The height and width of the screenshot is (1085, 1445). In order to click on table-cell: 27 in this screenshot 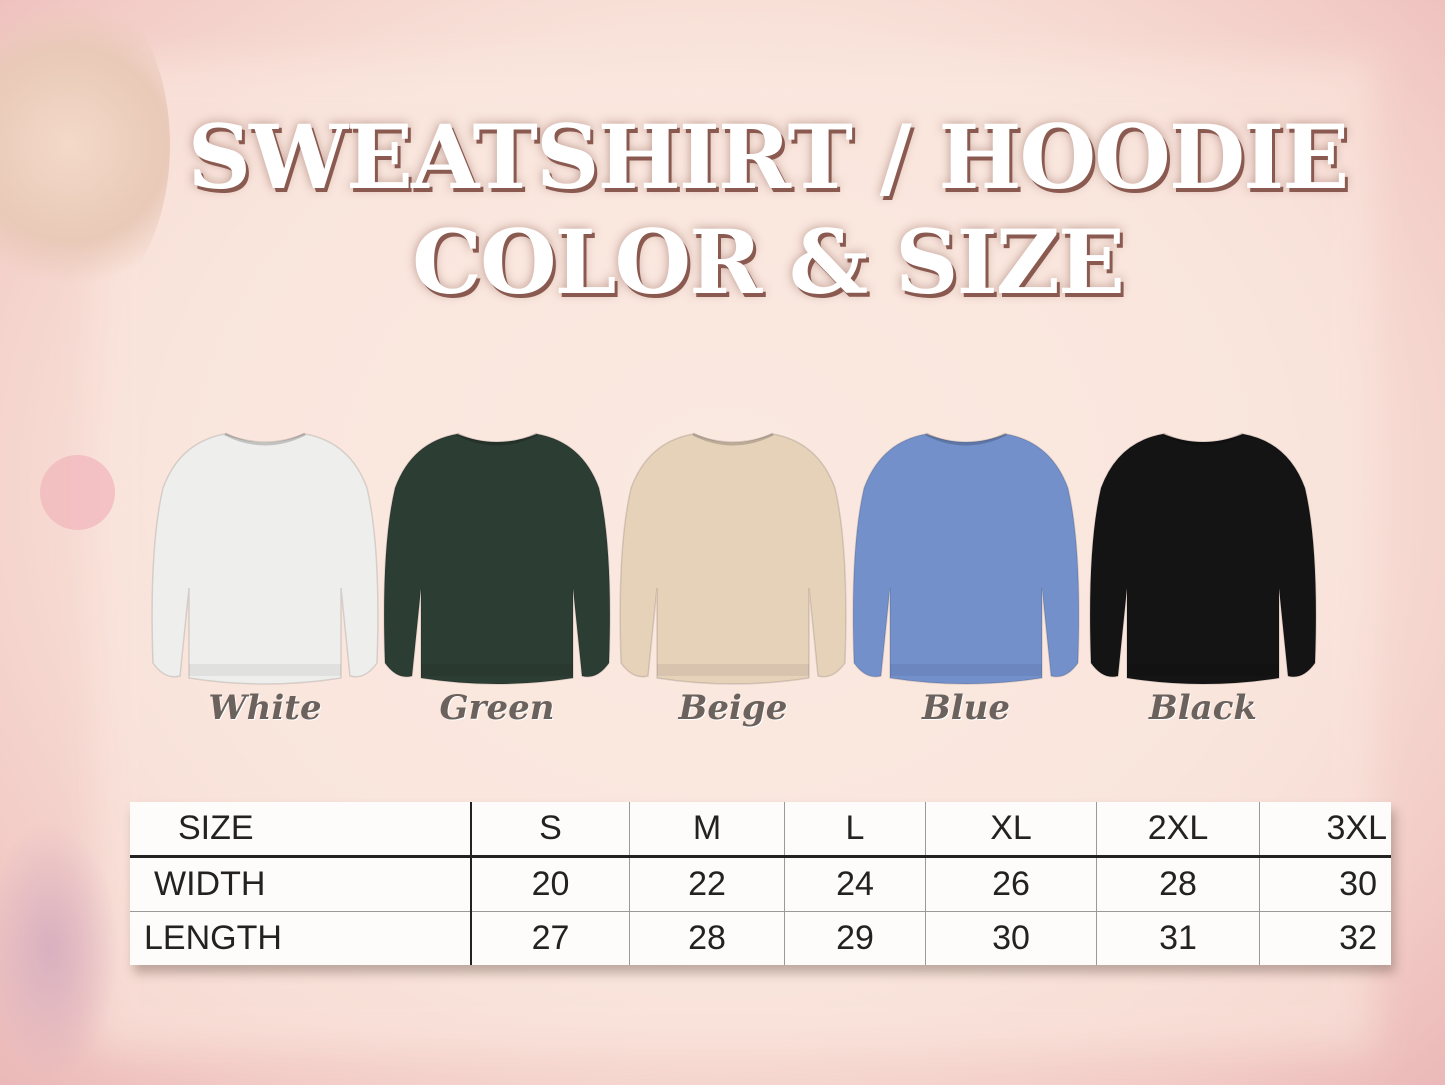, I will do `click(550, 938)`.